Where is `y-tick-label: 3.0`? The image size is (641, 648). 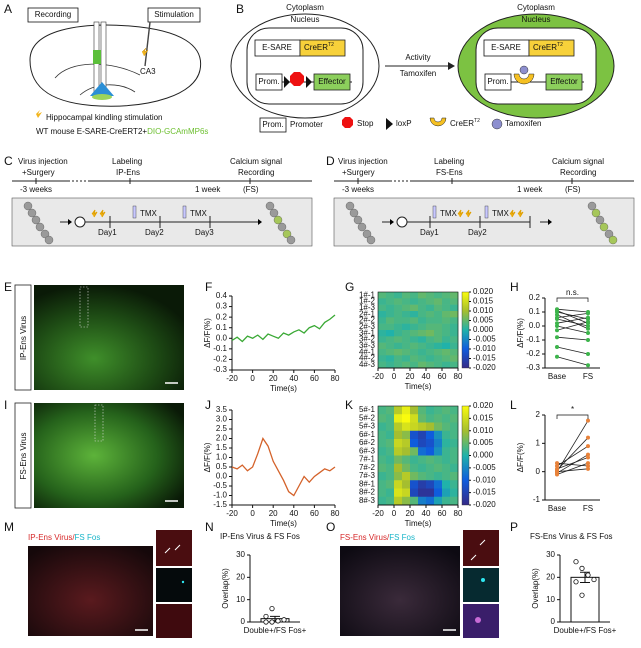 y-tick-label: 3.0 is located at coordinates (222, 419).